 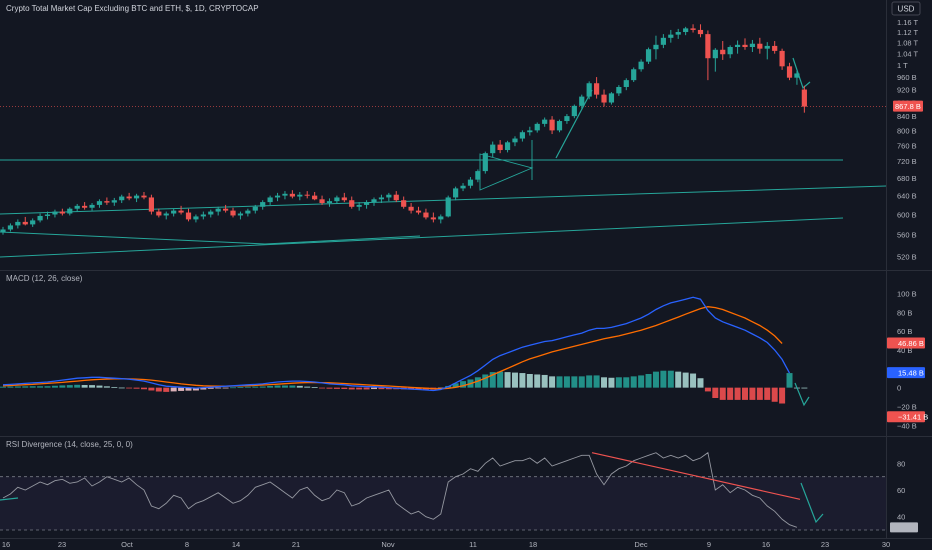 What do you see at coordinates (6, 544) in the screenshot?
I see `time-tick-label: 16` at bounding box center [6, 544].